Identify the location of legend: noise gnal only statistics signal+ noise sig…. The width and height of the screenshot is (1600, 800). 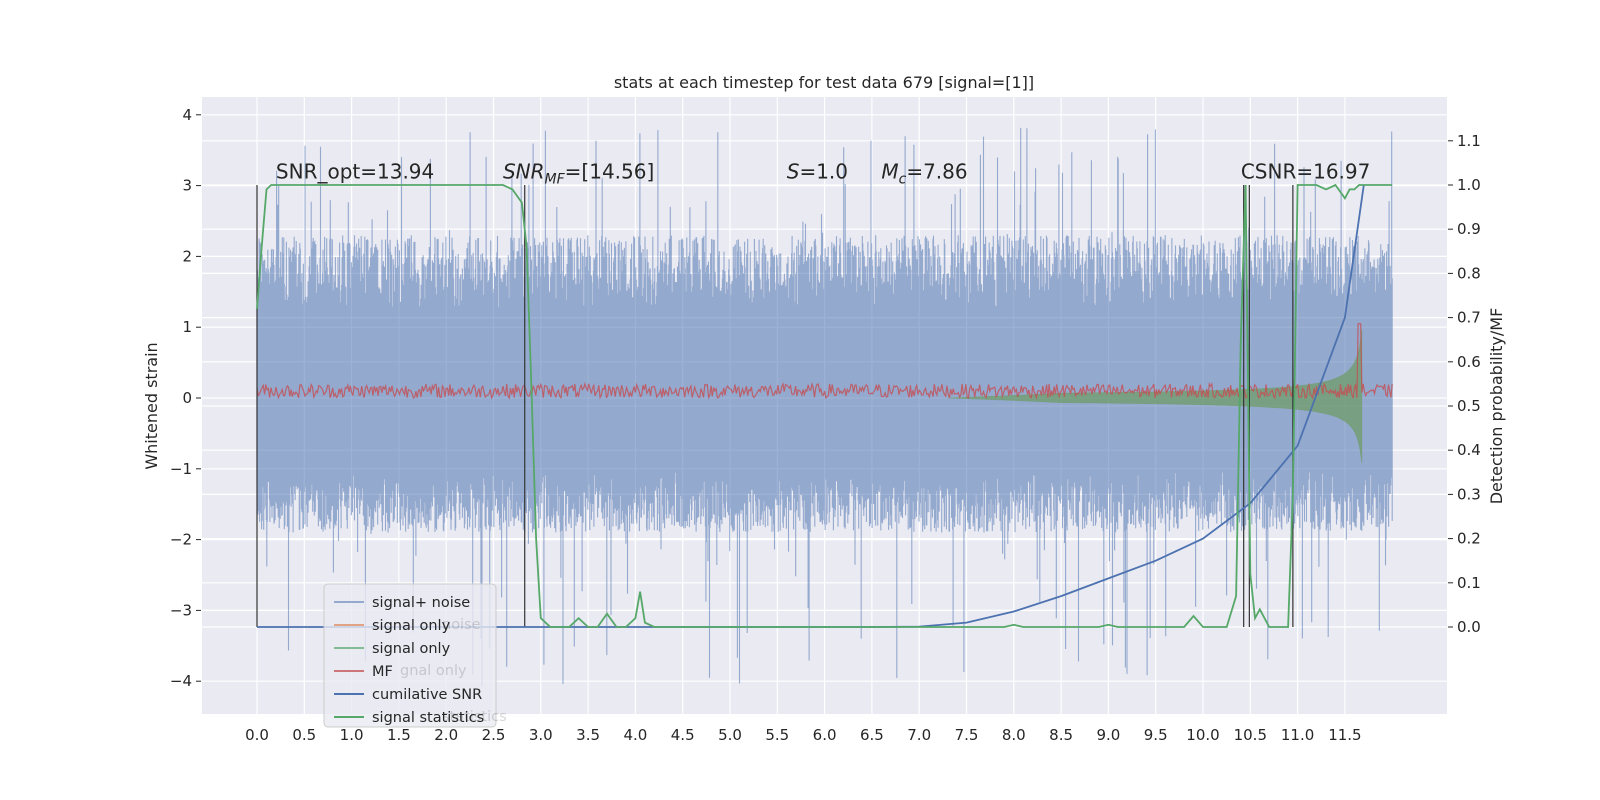
(415, 655).